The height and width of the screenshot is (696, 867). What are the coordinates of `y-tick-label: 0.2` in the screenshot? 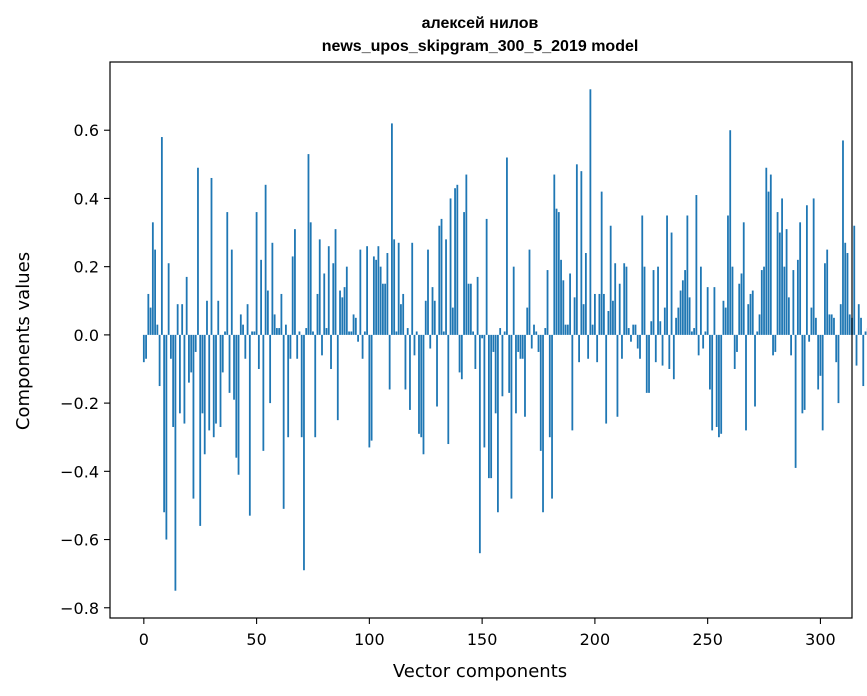 It's located at (86, 267).